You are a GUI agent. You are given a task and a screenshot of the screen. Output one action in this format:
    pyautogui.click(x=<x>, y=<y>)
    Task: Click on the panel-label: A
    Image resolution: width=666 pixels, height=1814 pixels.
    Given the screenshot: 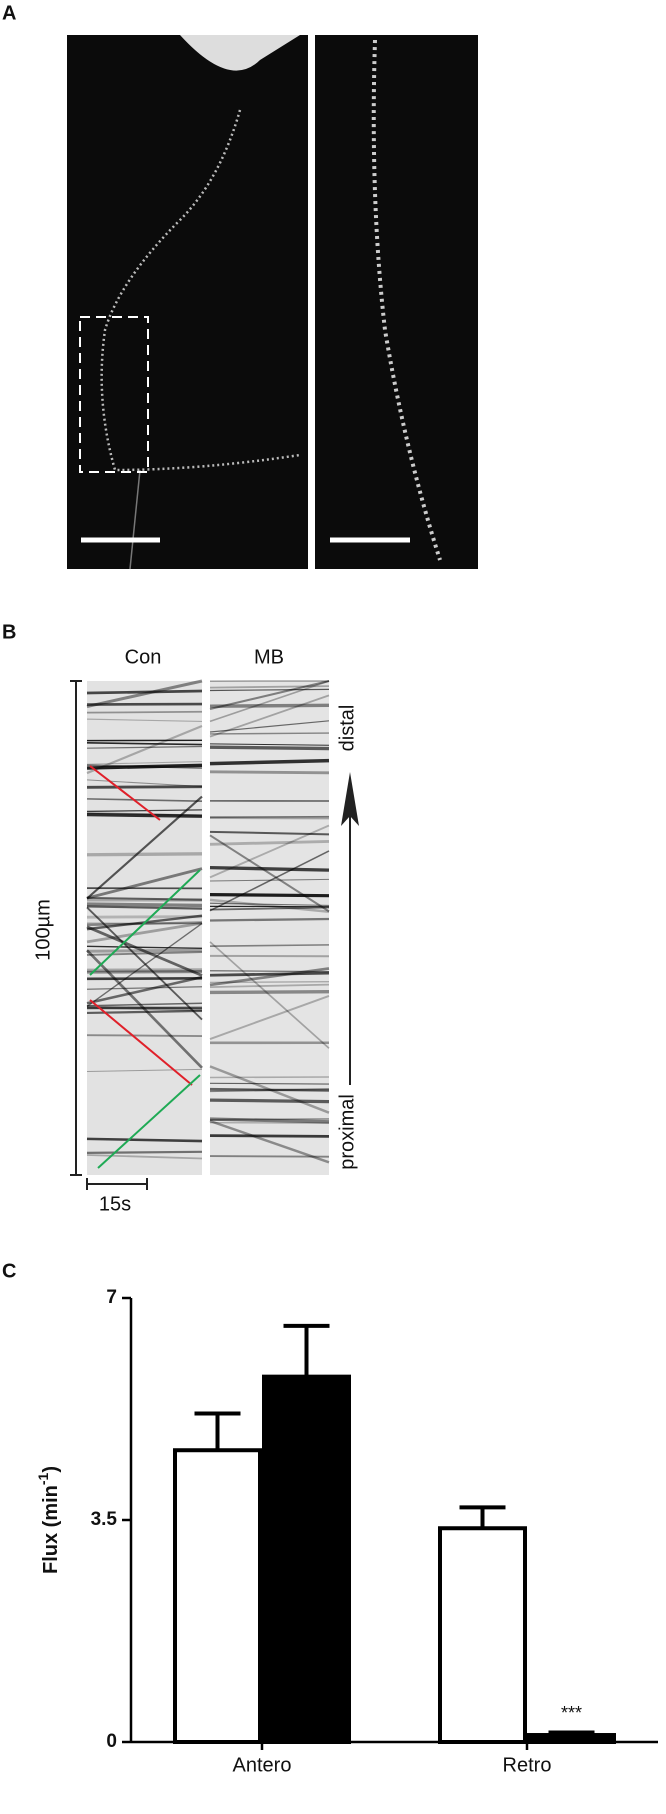 What is the action you would take?
    pyautogui.click(x=9, y=13)
    